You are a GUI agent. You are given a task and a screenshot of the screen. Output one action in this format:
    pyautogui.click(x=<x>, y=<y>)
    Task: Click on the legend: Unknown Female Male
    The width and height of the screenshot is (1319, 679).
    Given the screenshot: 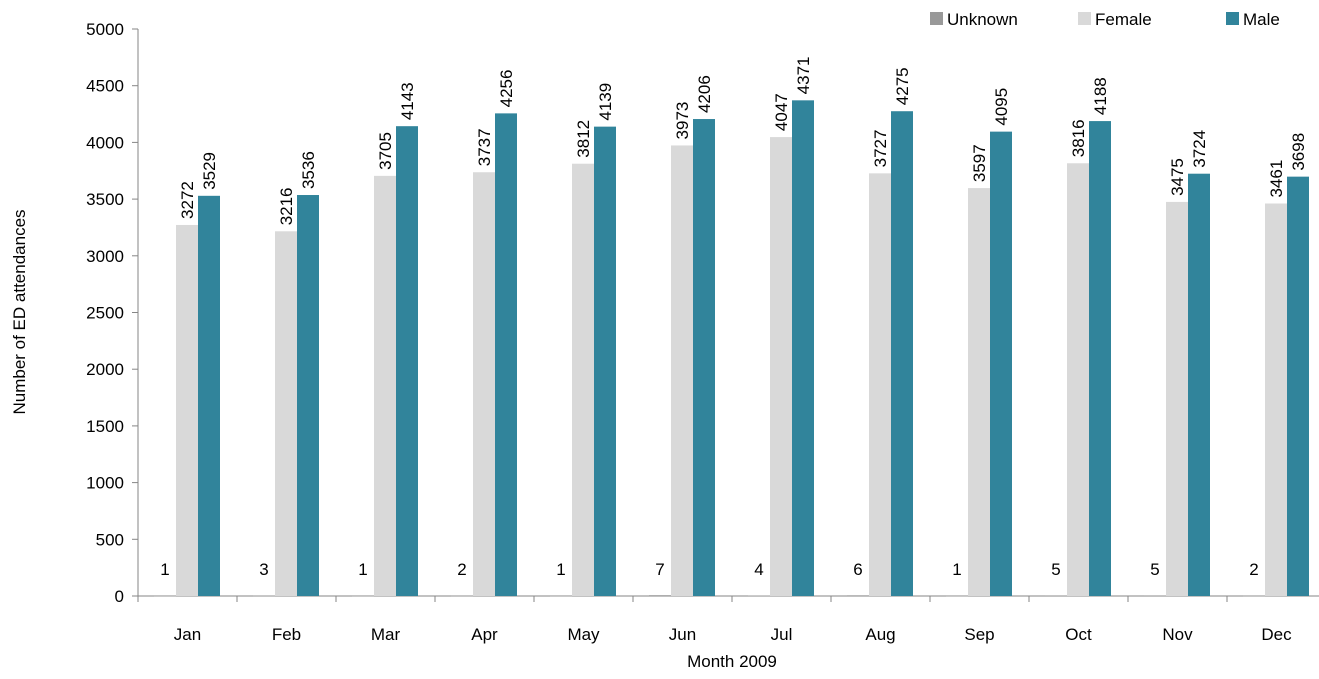 What is the action you would take?
    pyautogui.click(x=1105, y=19)
    